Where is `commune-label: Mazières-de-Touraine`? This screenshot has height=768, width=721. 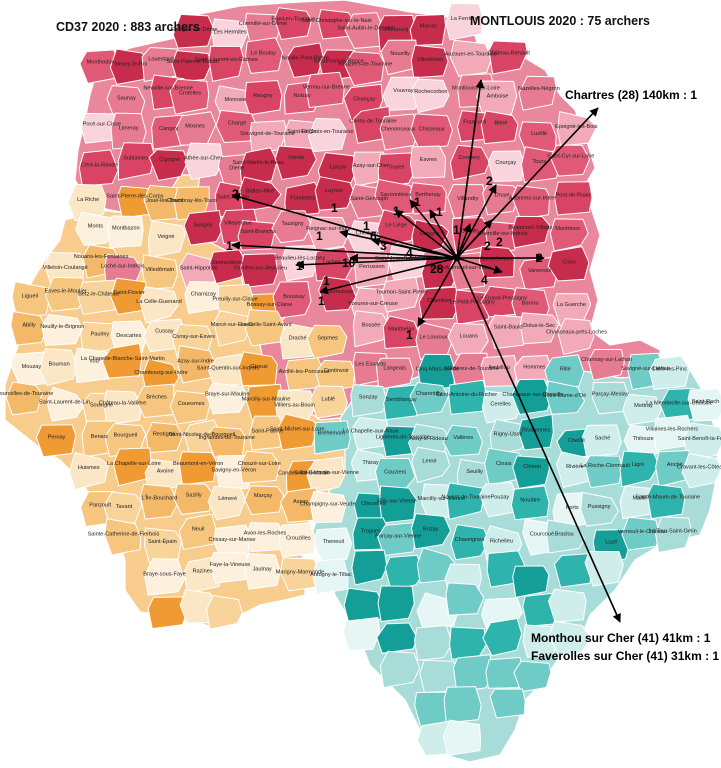
commune-label: Mazières-de-Touraine is located at coordinates (472, 369).